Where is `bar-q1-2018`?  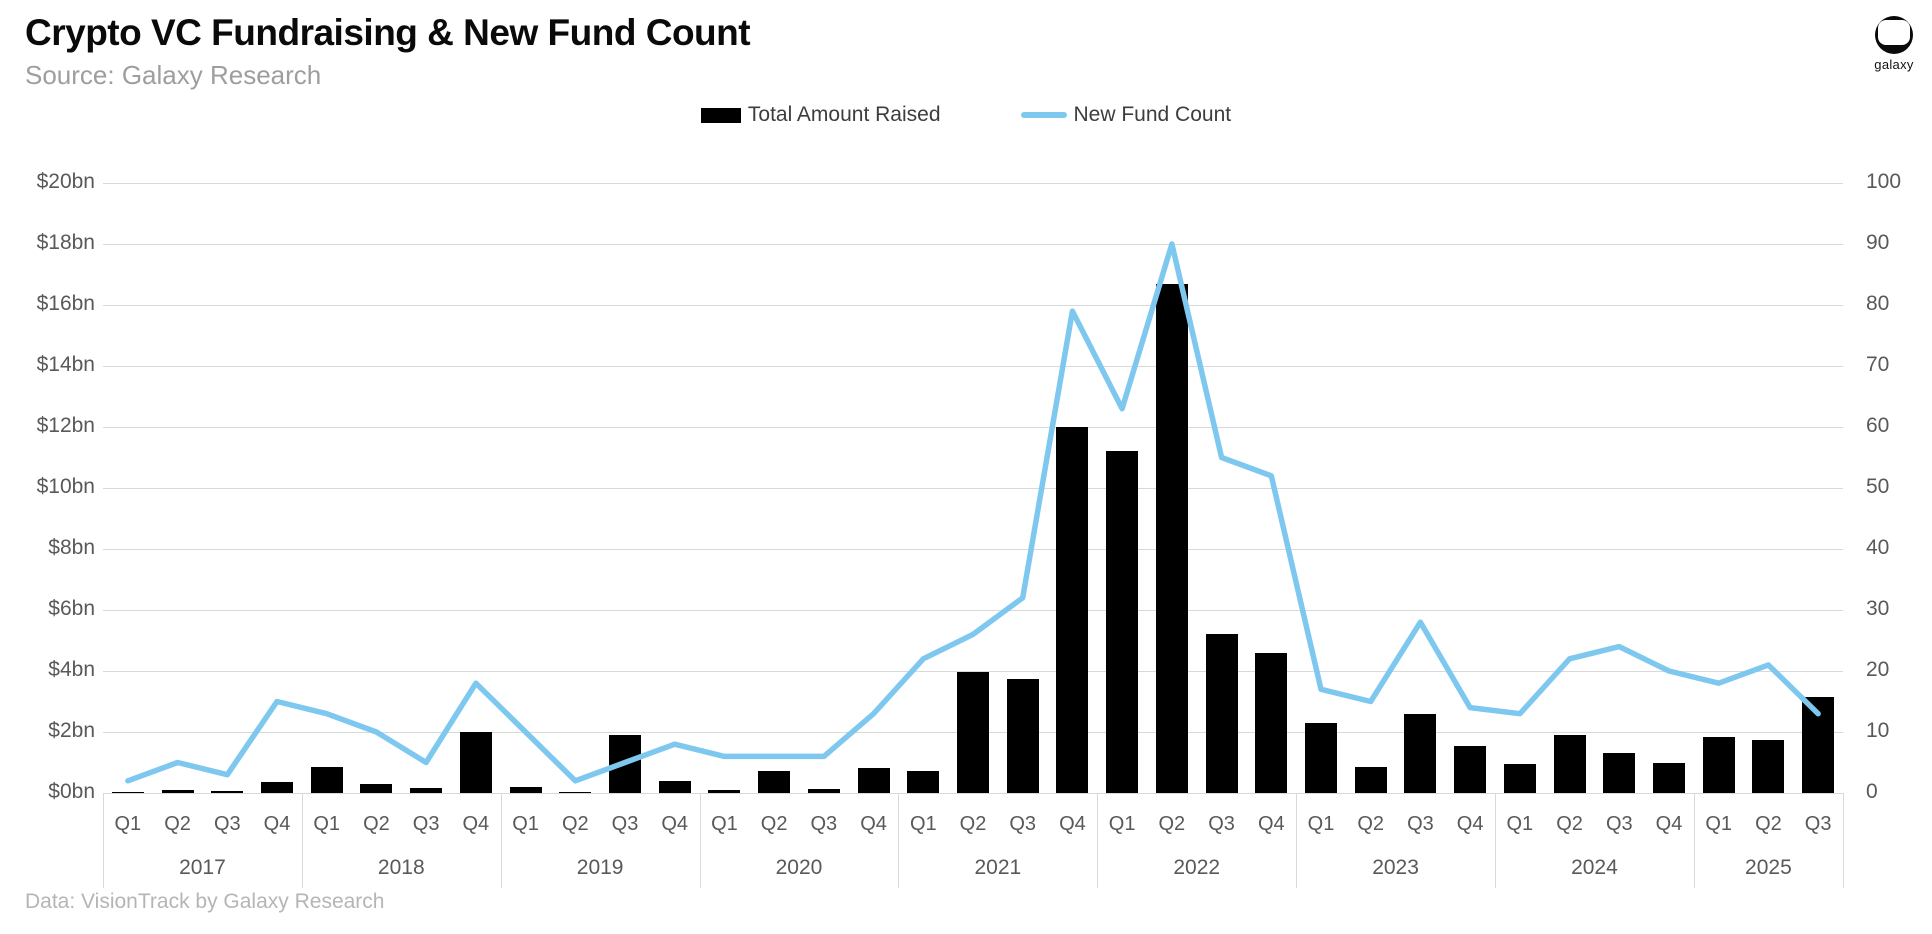 bar-q1-2018 is located at coordinates (326, 780).